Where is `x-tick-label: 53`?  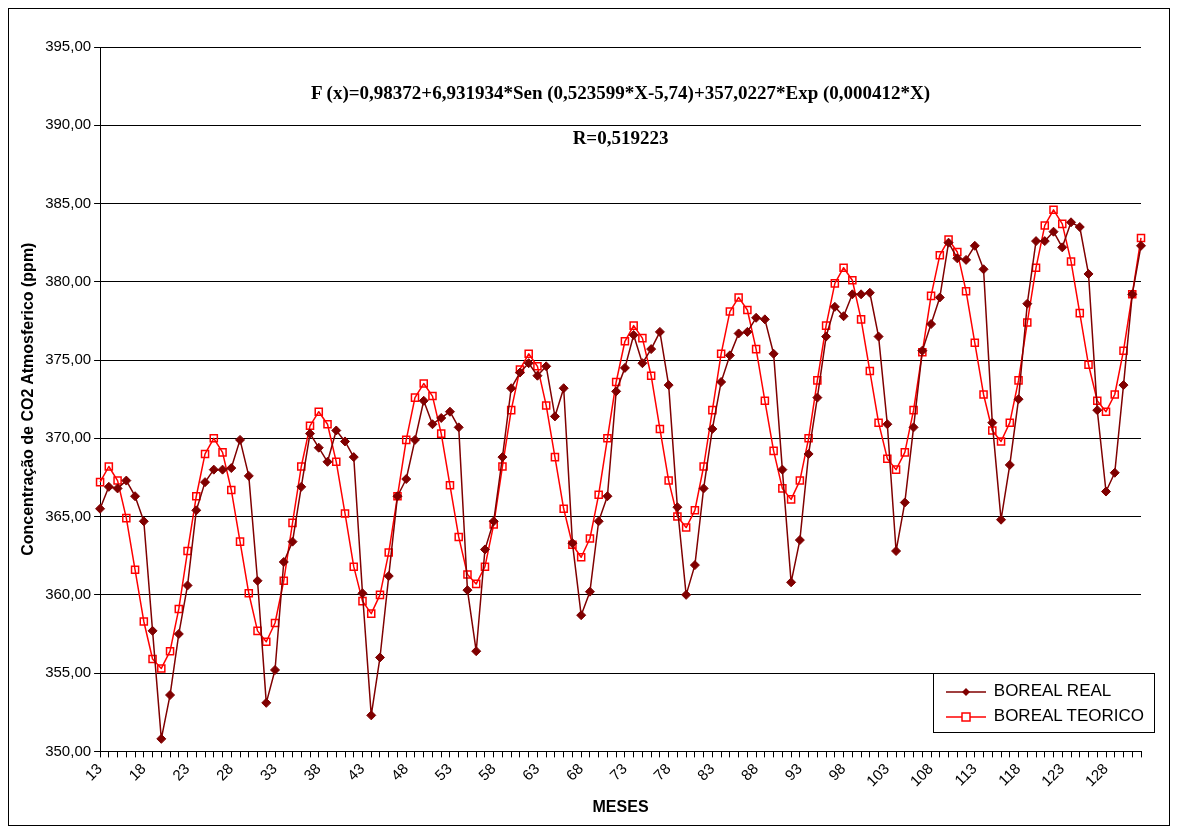
x-tick-label: 53 is located at coordinates (443, 771).